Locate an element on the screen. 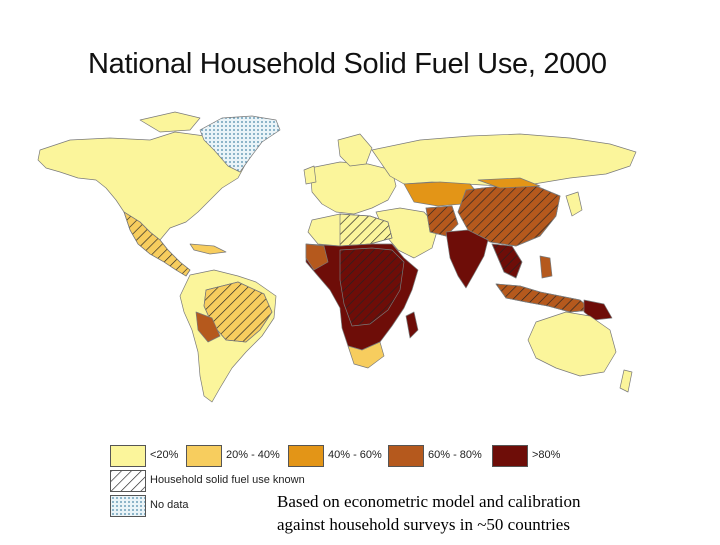  region-india is located at coordinates (467, 259).